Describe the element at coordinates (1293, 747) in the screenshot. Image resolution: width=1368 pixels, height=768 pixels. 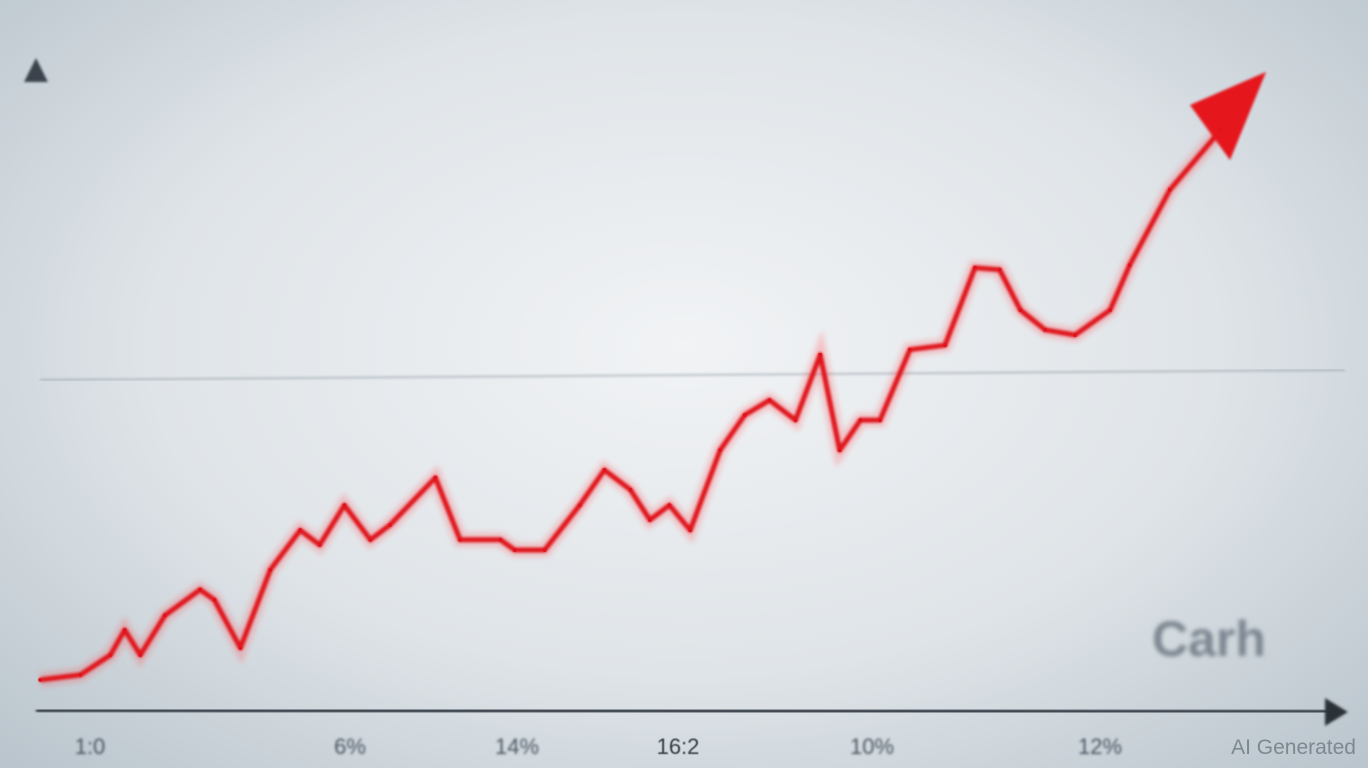
I see `watermark: AI Generated` at that location.